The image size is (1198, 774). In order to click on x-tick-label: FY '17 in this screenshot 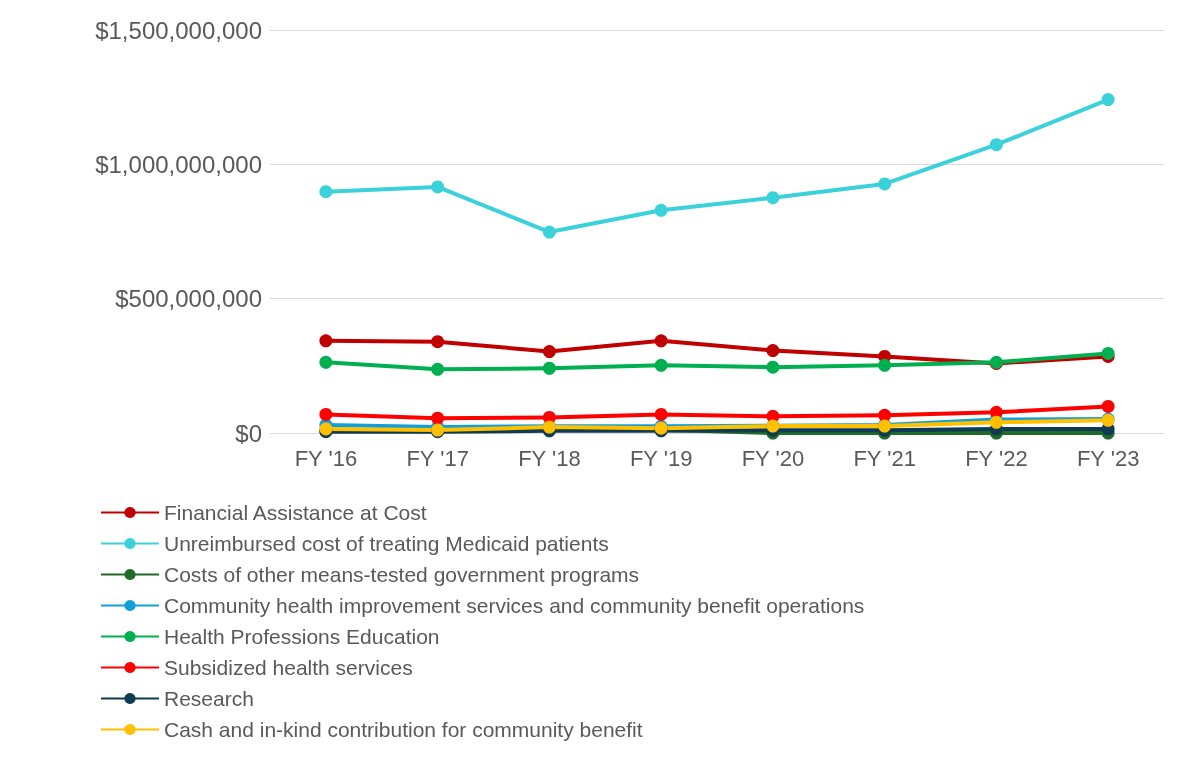, I will do `click(437, 458)`.